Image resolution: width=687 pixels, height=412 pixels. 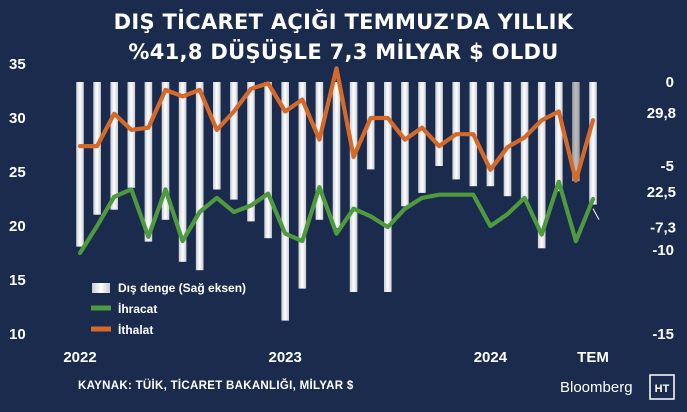 What do you see at coordinates (79, 357) in the screenshot?
I see `x-axis-tick: 2022` at bounding box center [79, 357].